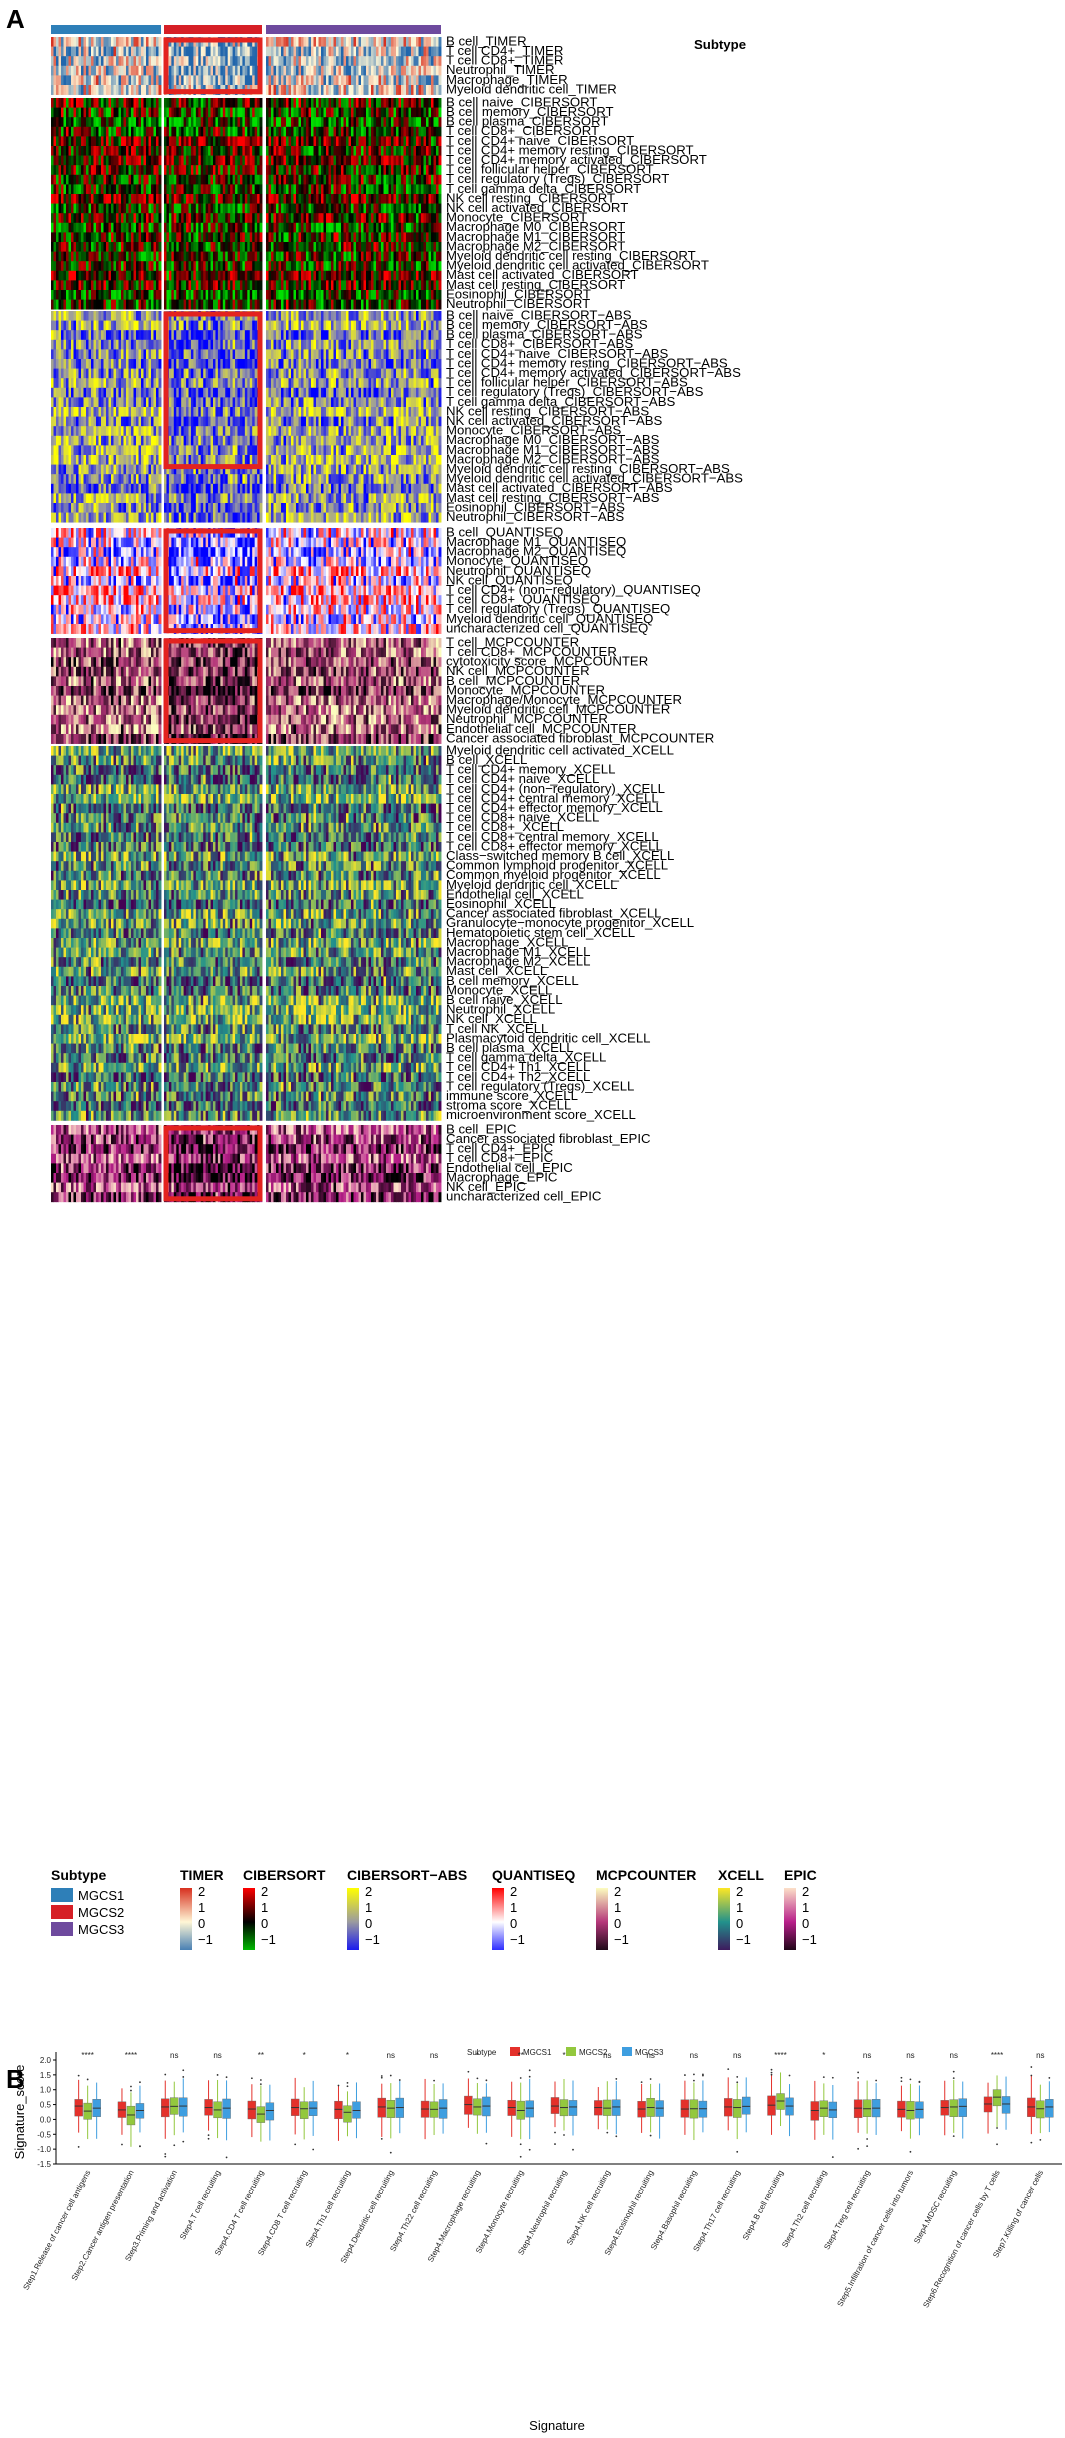 The image size is (1065, 2438). Describe the element at coordinates (46, 2105) in the screenshot. I see `y-tick-label: 0.5` at that location.